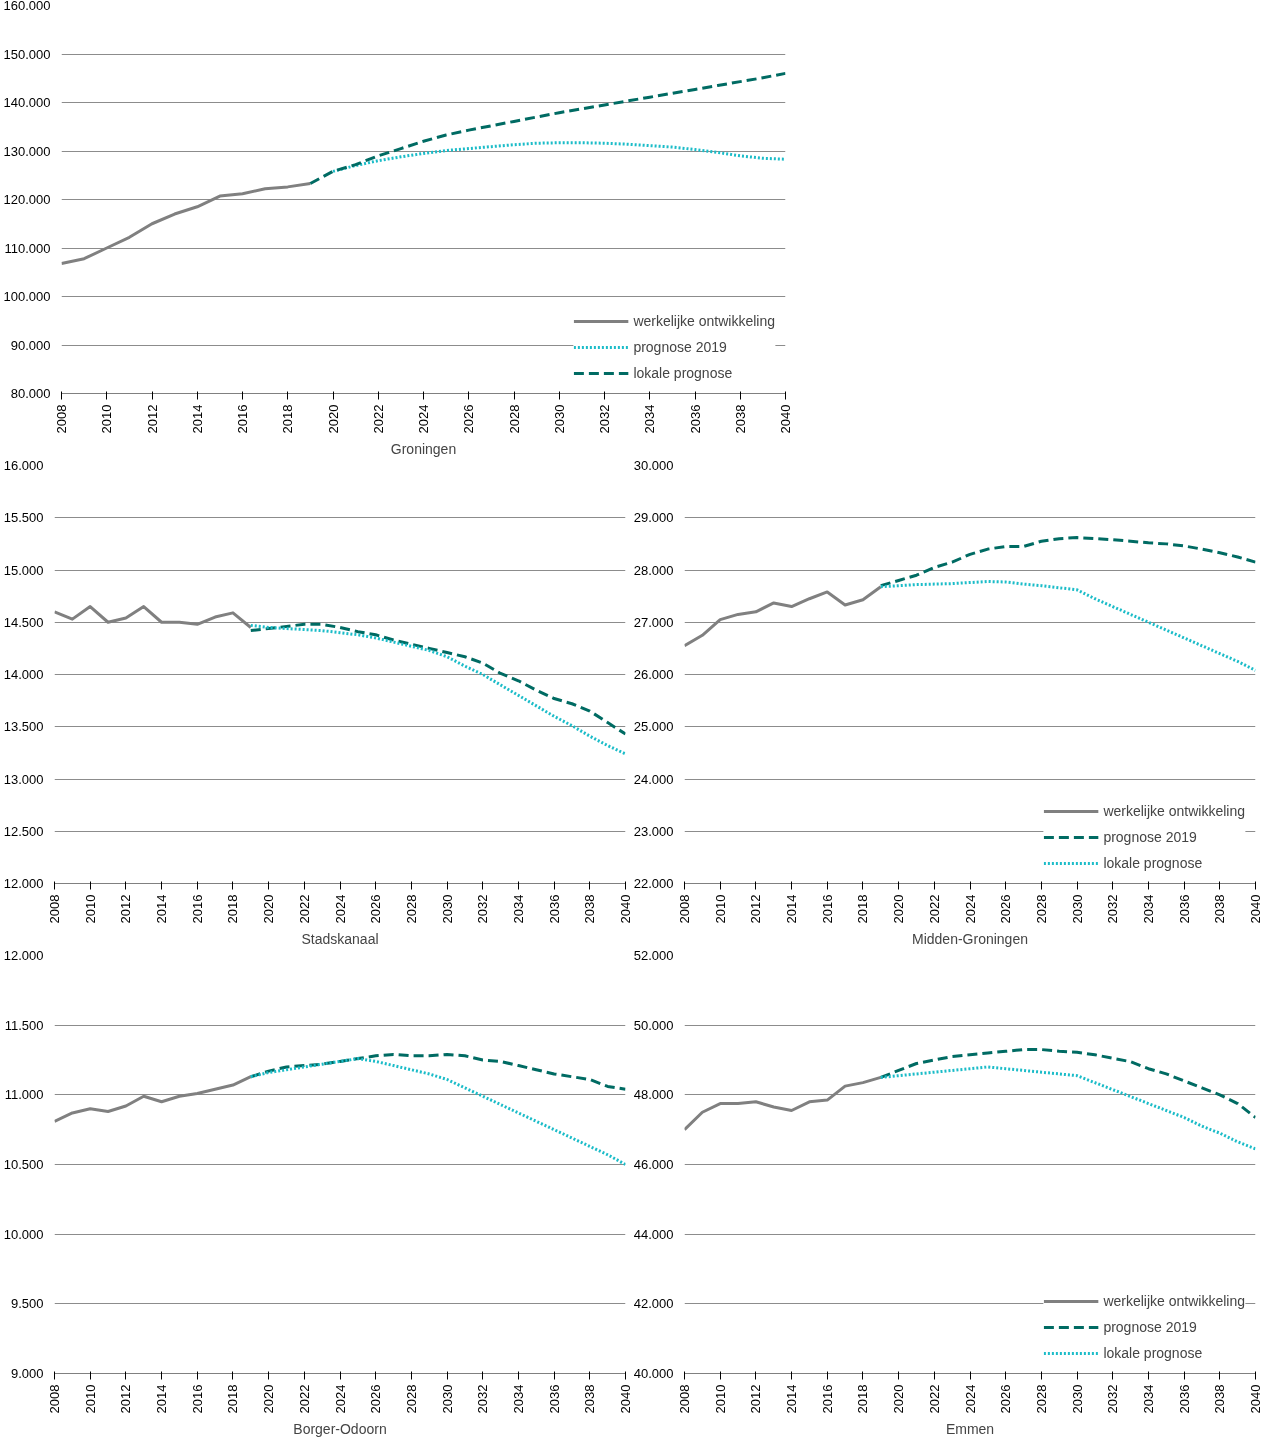  What do you see at coordinates (827, 1399) in the screenshot?
I see `x-tick-label: 2016` at bounding box center [827, 1399].